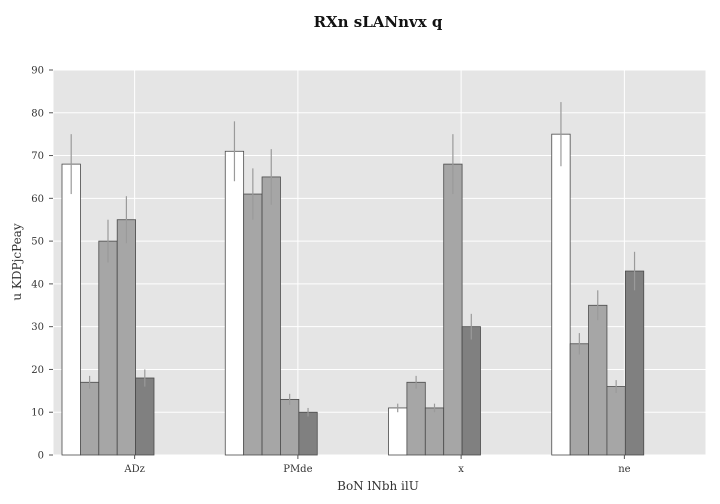 The width and height of the screenshot is (720, 504). I want to click on y-axis-label: u KDPjcPeay, so click(17, 261).